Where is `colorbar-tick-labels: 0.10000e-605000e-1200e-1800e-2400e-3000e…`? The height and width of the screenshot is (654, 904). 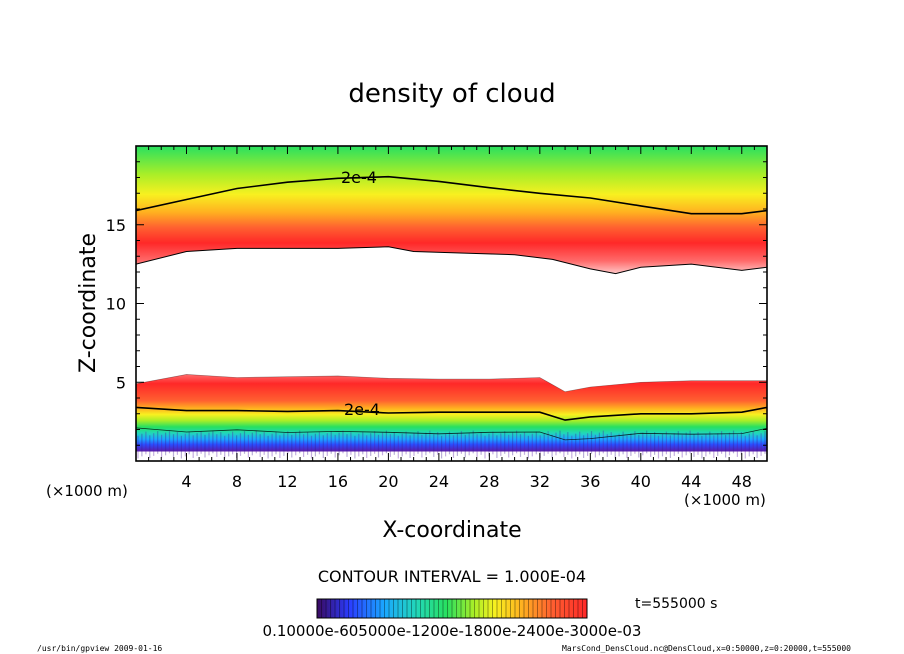
colorbar-tick-labels: 0.10000e-605000e-1200e-1800e-2400e-3000e… is located at coordinates (452, 631).